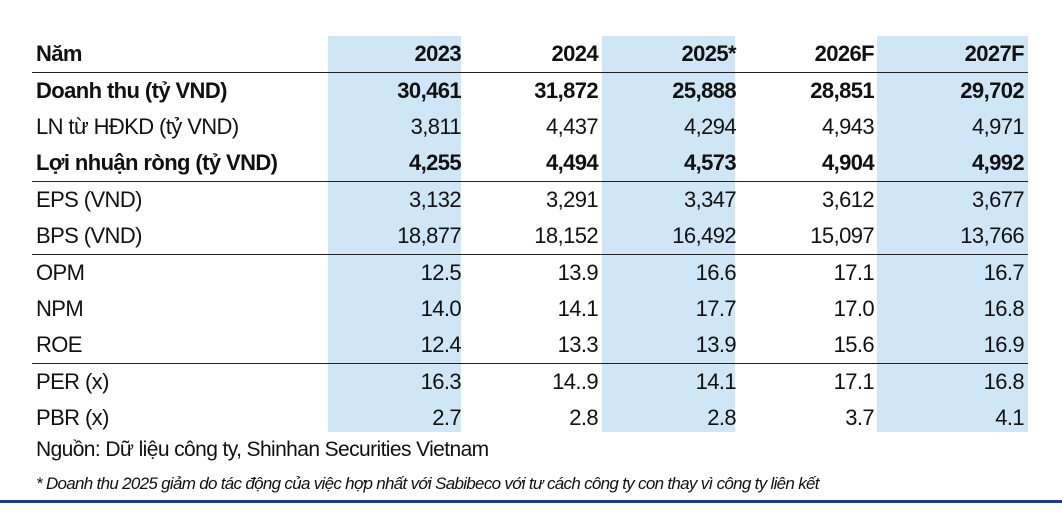 The height and width of the screenshot is (517, 1062). I want to click on row-label: BPS (VND), so click(89, 235).